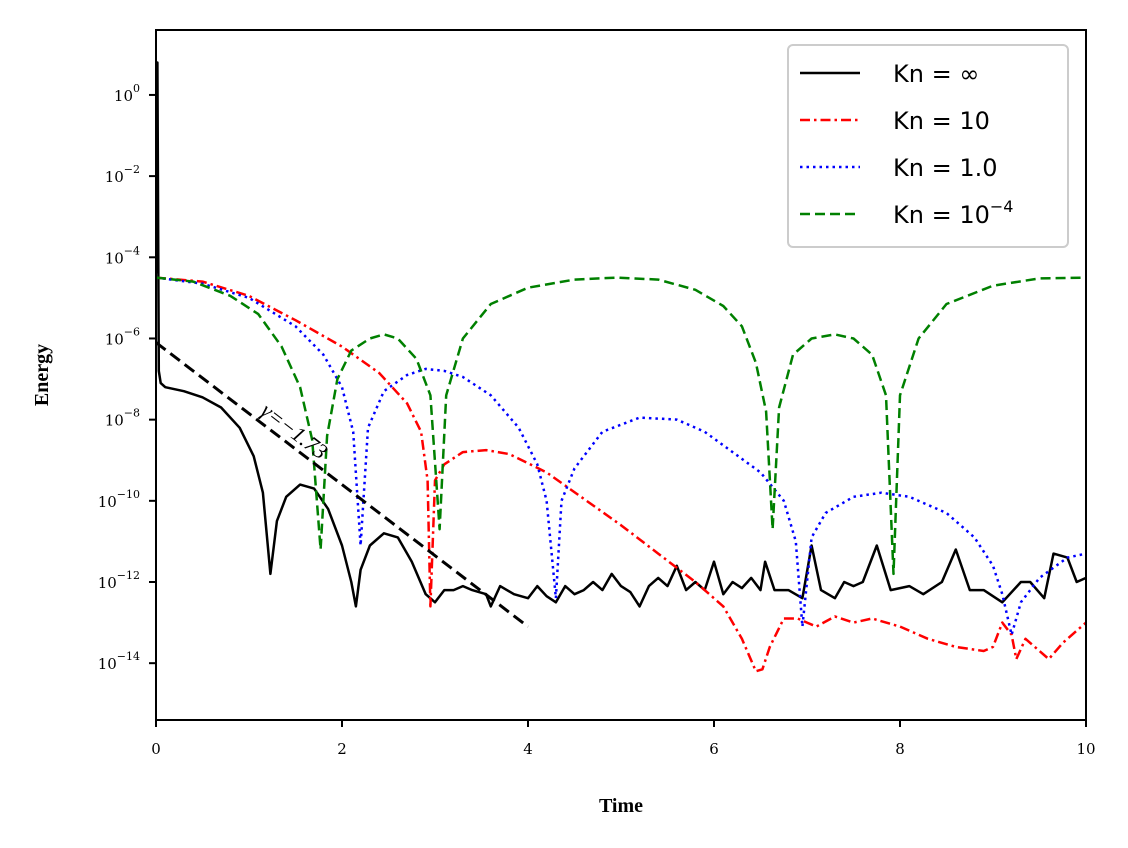 This screenshot has width=1128, height=848. I want to click on y-tick-label: 10⁻¹², so click(119, 580).